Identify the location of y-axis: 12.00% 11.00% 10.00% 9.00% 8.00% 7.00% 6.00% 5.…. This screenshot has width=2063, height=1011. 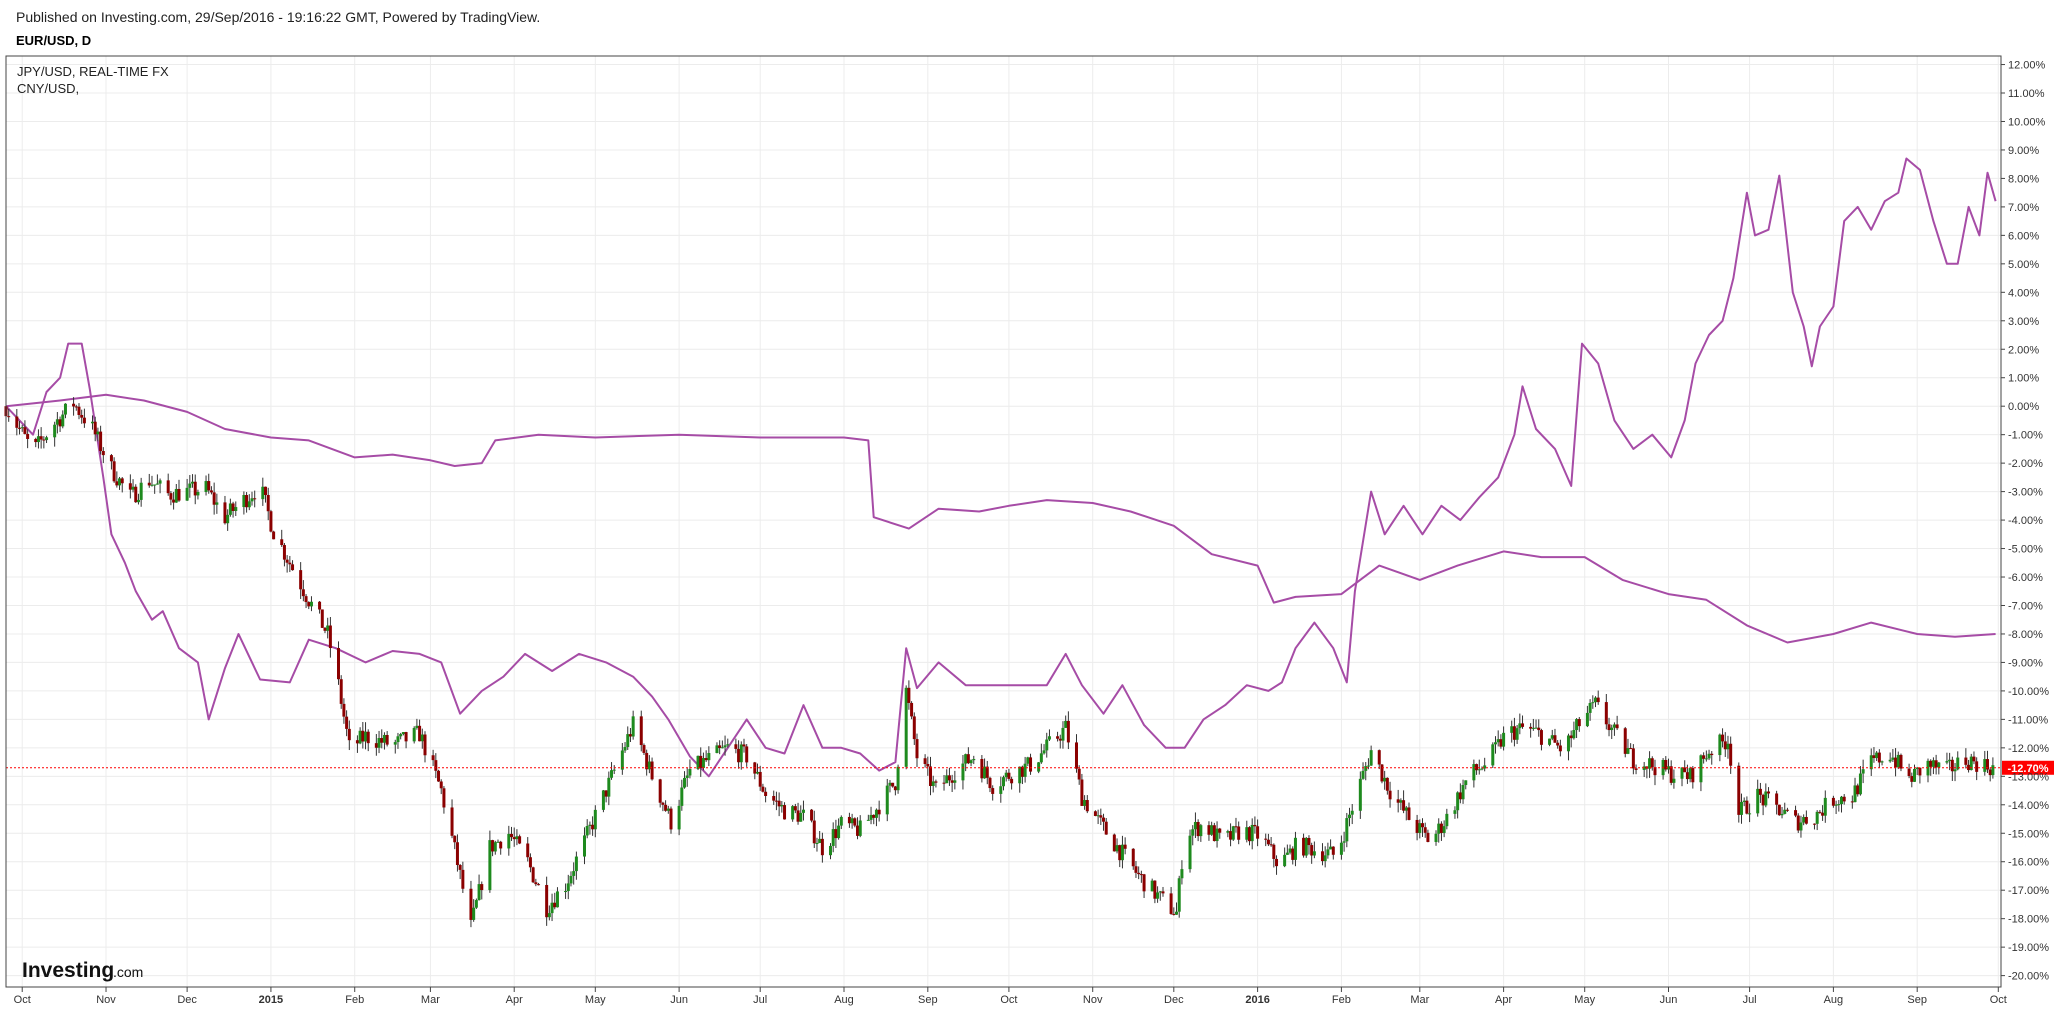
(2025, 521).